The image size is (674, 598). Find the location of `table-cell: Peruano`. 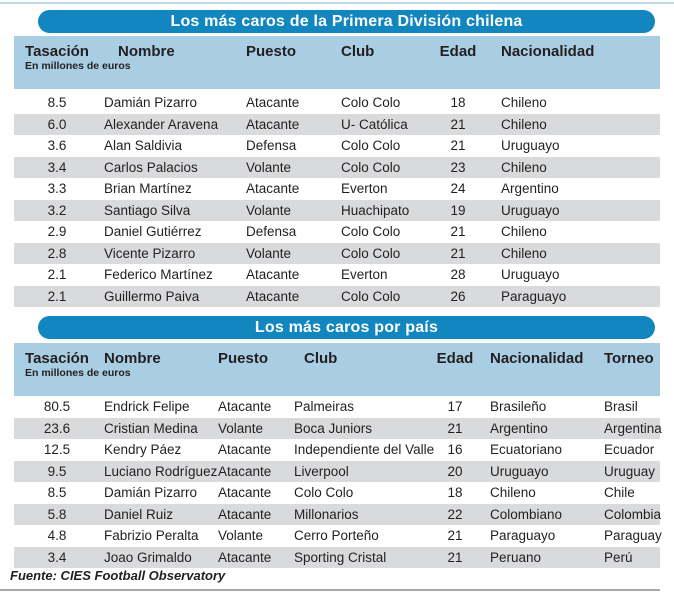

table-cell: Peruano is located at coordinates (516, 557).